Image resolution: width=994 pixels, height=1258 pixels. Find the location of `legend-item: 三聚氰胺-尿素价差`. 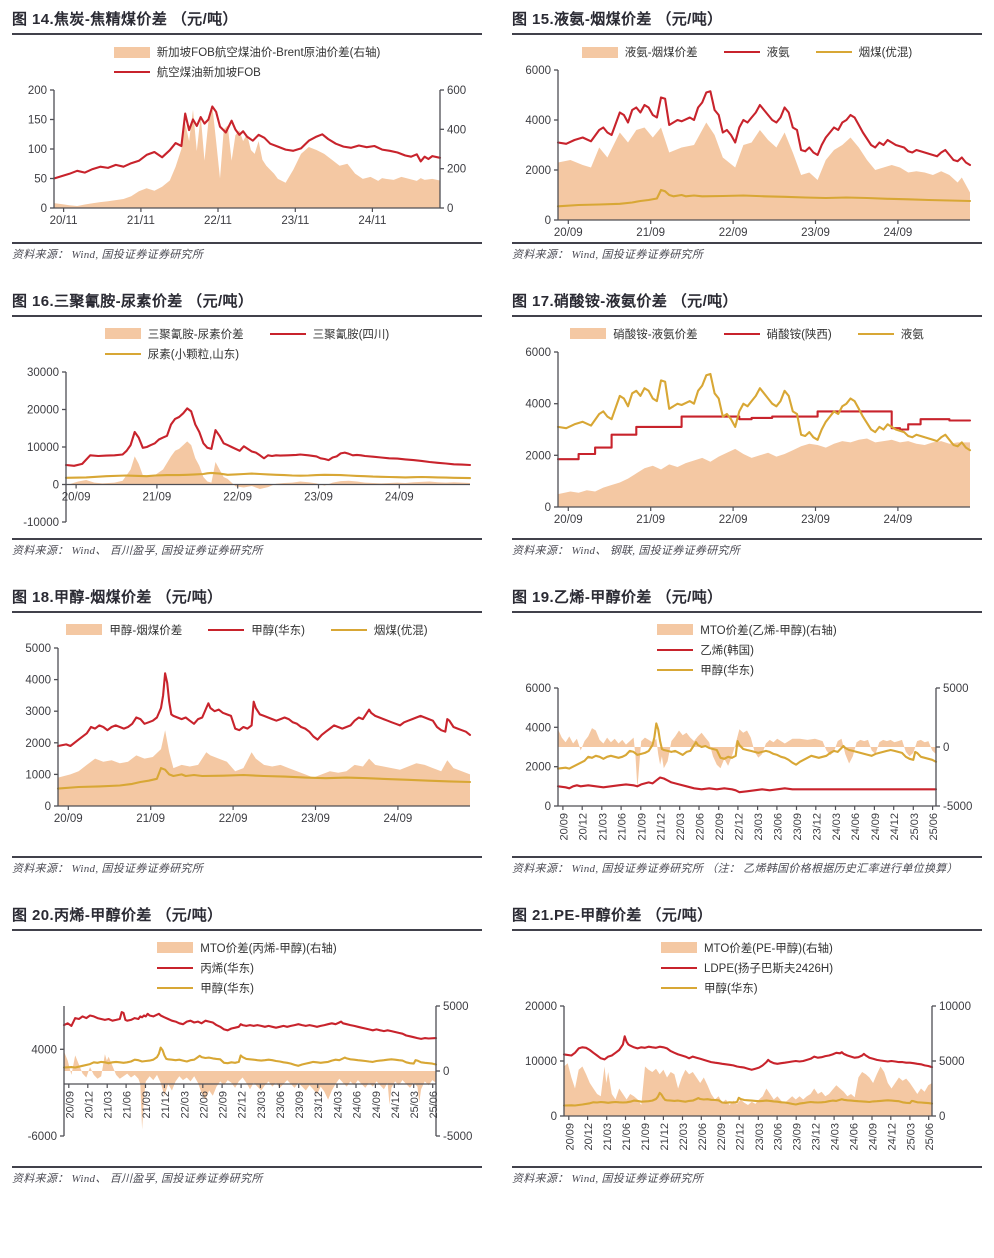

legend-item: 三聚氰胺-尿素价差 is located at coordinates (174, 334).